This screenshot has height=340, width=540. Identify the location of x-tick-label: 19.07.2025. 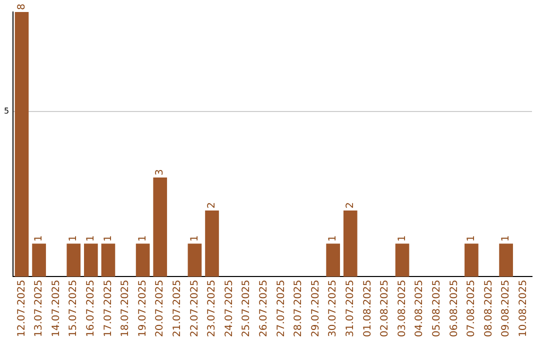
(142, 309).